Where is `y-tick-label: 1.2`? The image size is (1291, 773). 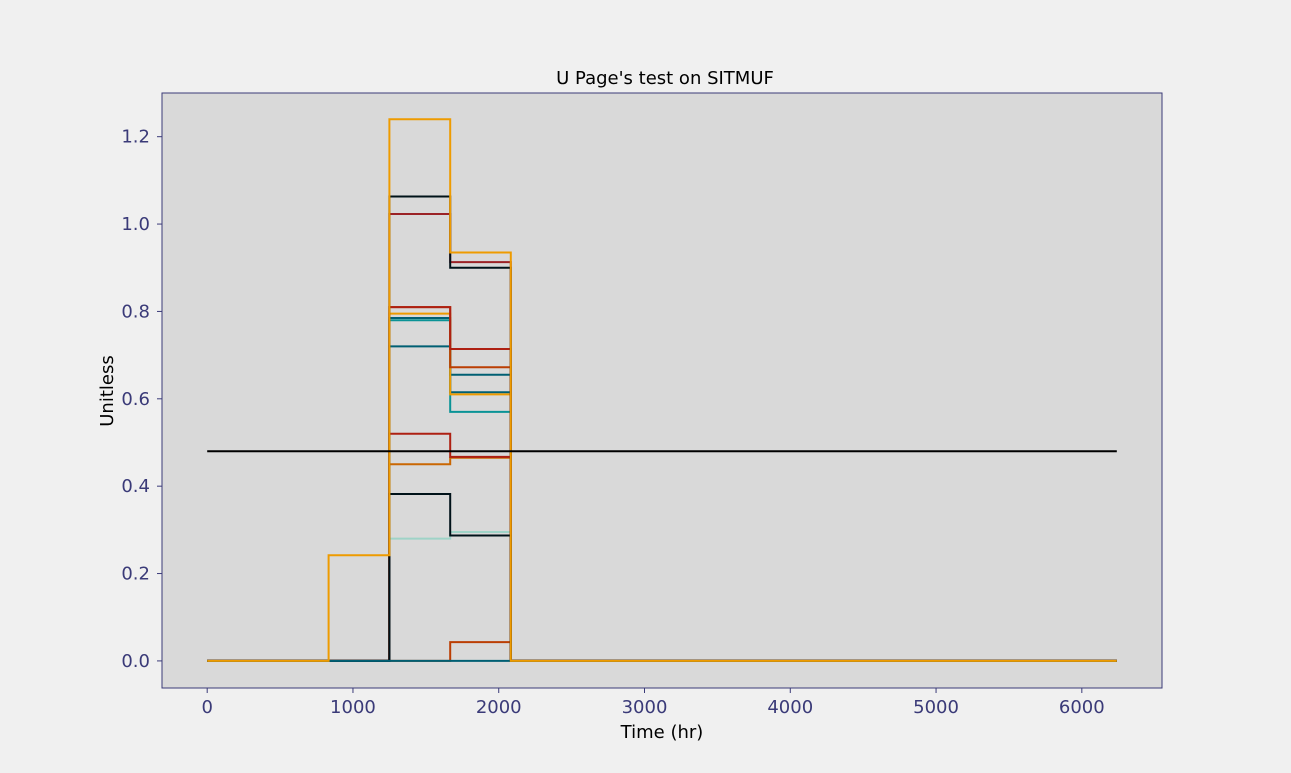
y-tick-label: 1.2 is located at coordinates (135, 137).